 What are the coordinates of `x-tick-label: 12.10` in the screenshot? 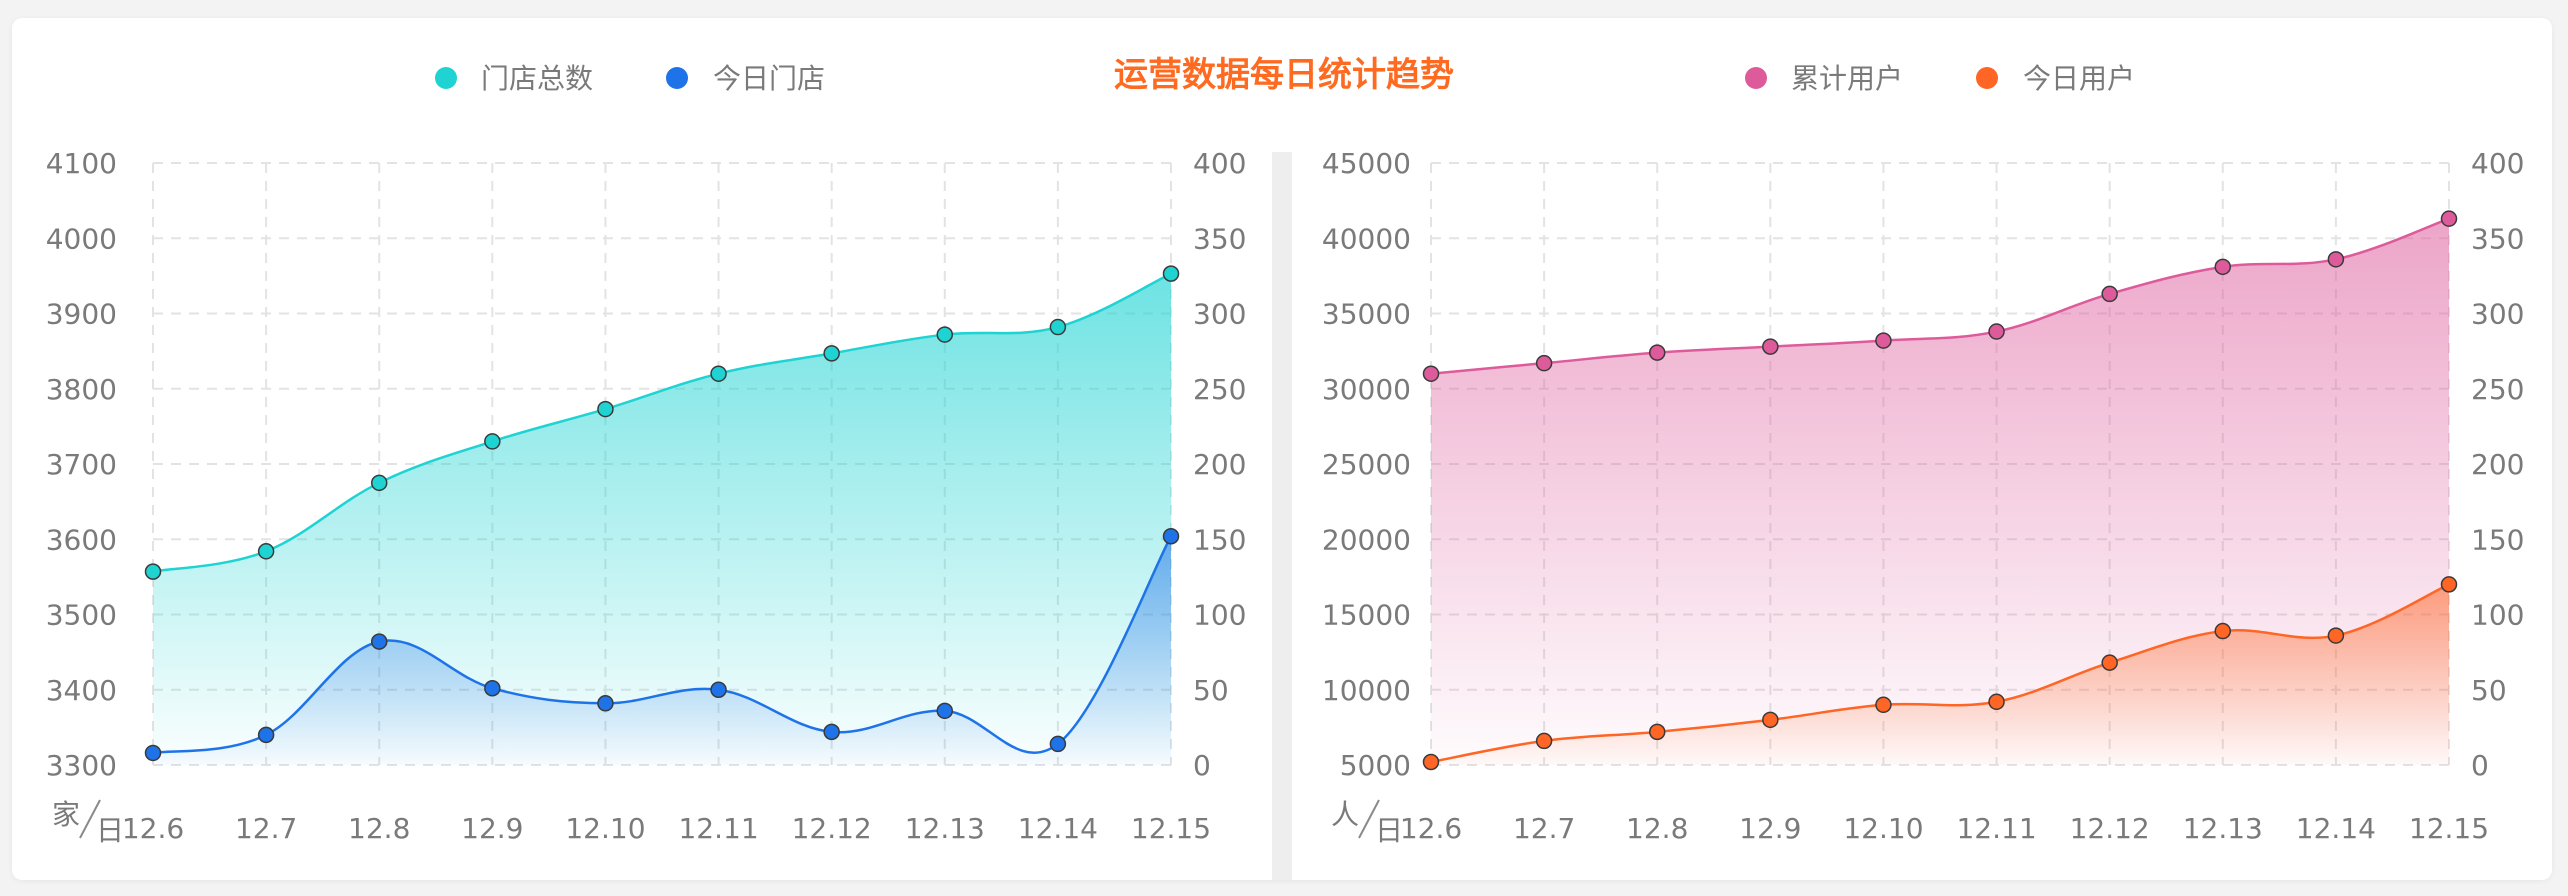 It's located at (605, 828).